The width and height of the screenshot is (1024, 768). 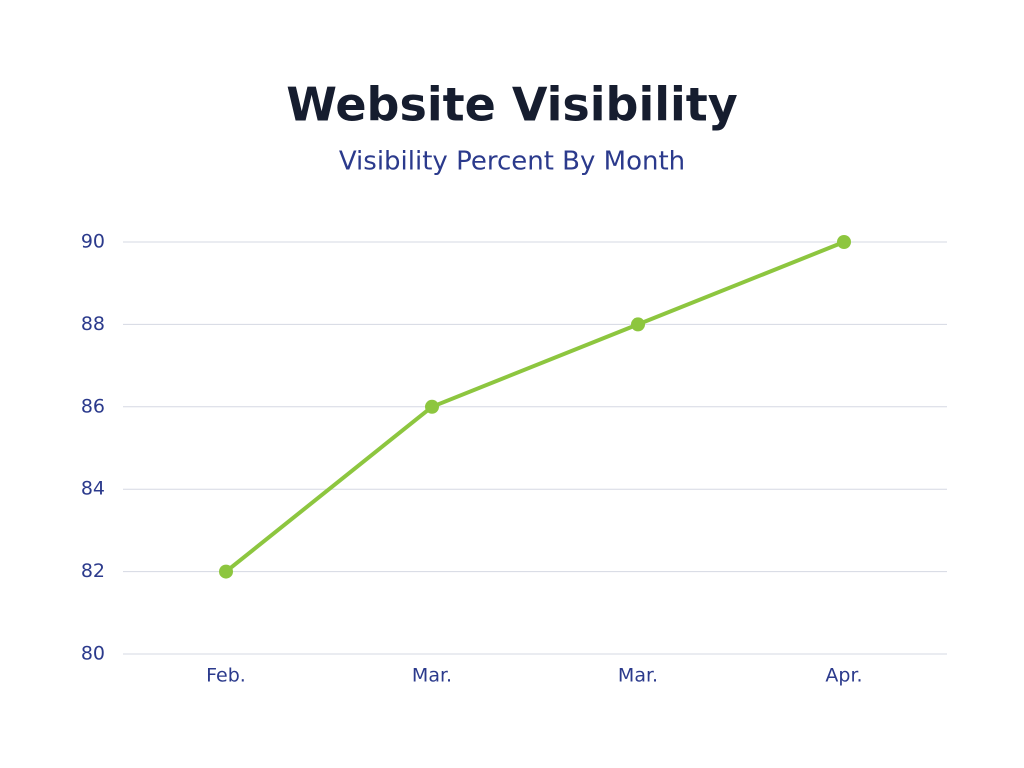 I want to click on x-tick-label: Apr., so click(x=843, y=676).